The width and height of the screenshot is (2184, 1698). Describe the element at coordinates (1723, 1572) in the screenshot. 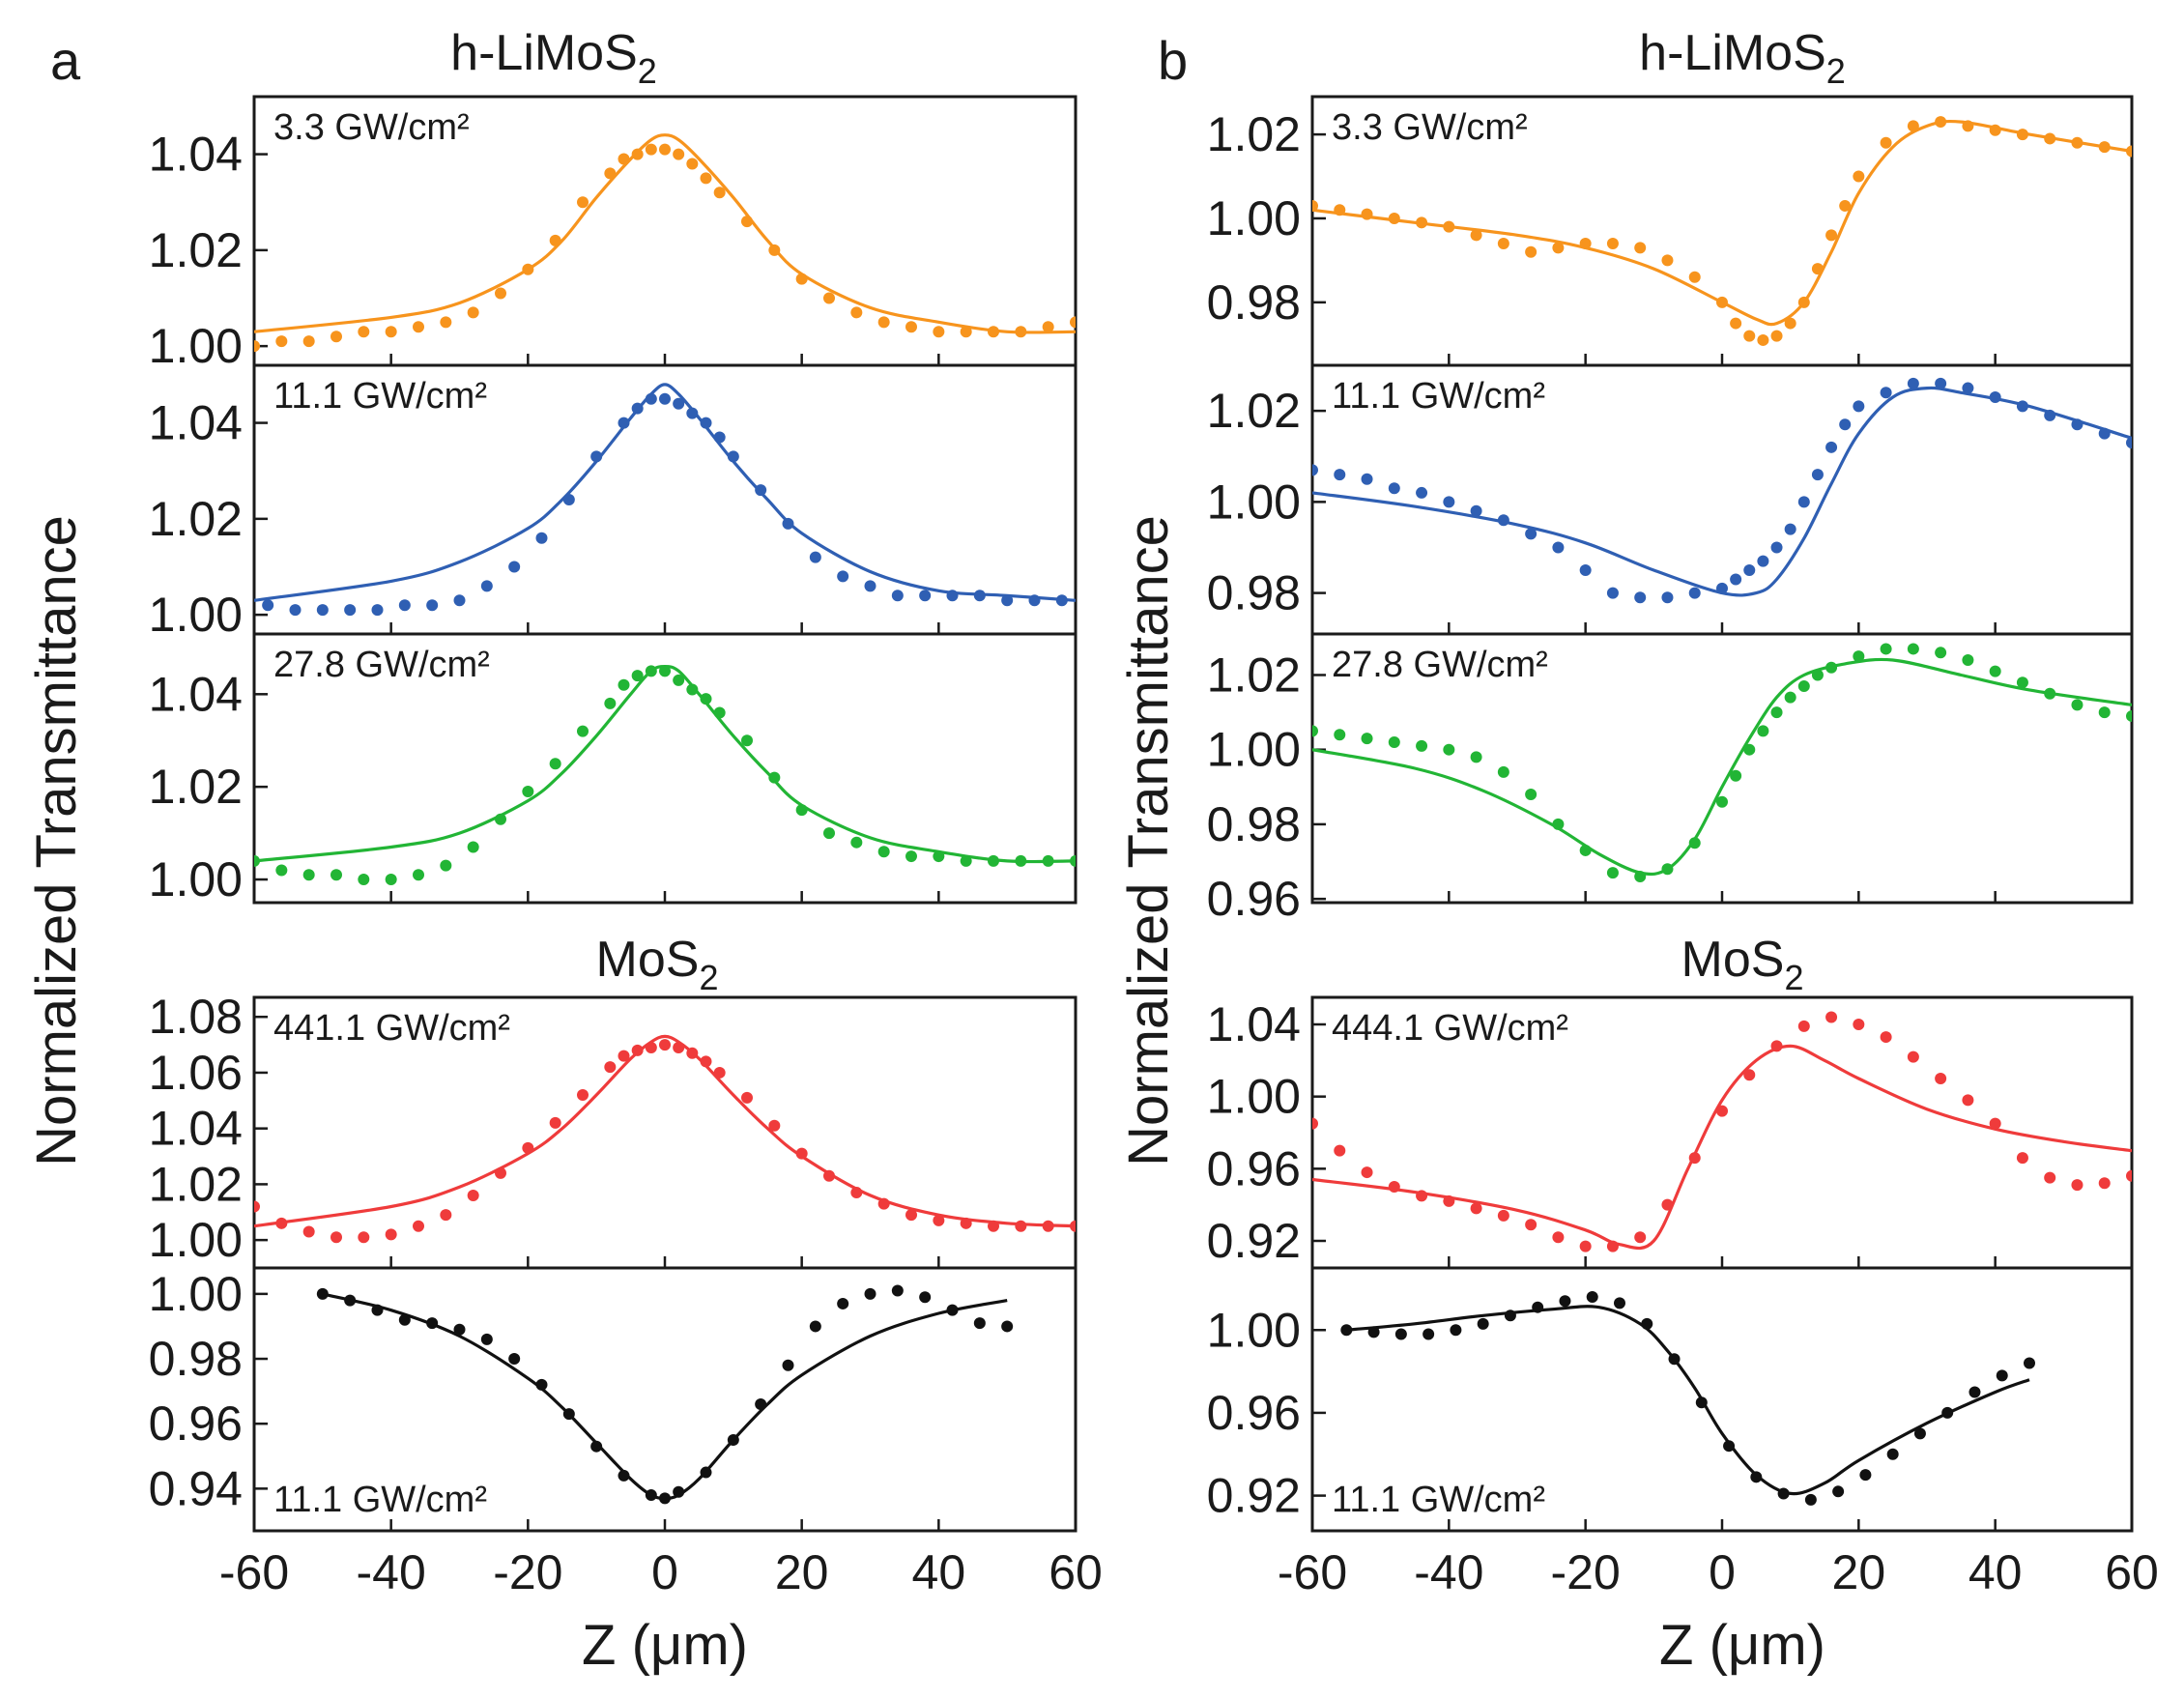

I see `x-tick-label: 0` at that location.